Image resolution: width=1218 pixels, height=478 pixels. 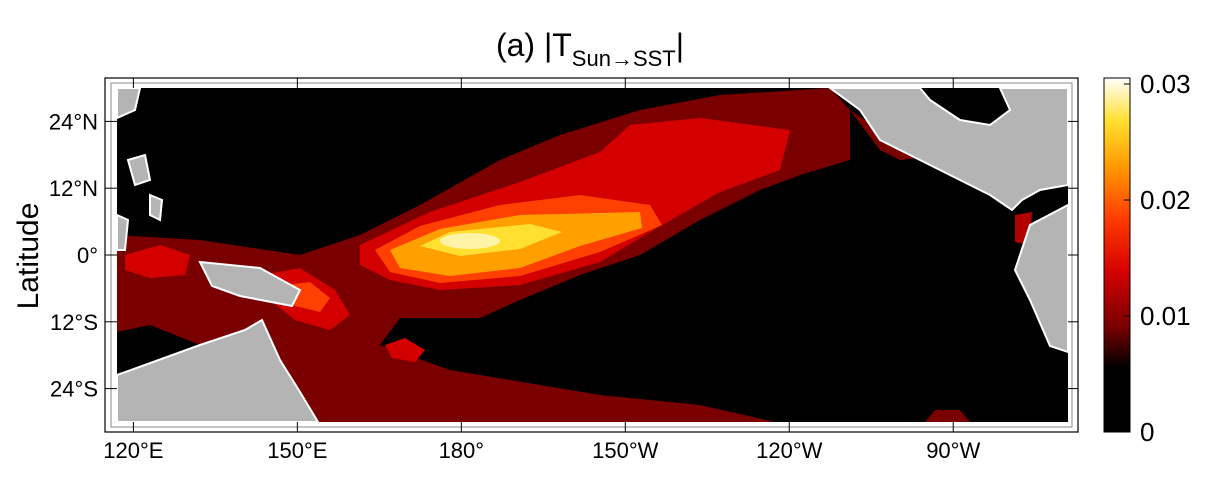 I want to click on y-tick-label: 24°N, so click(x=73, y=121).